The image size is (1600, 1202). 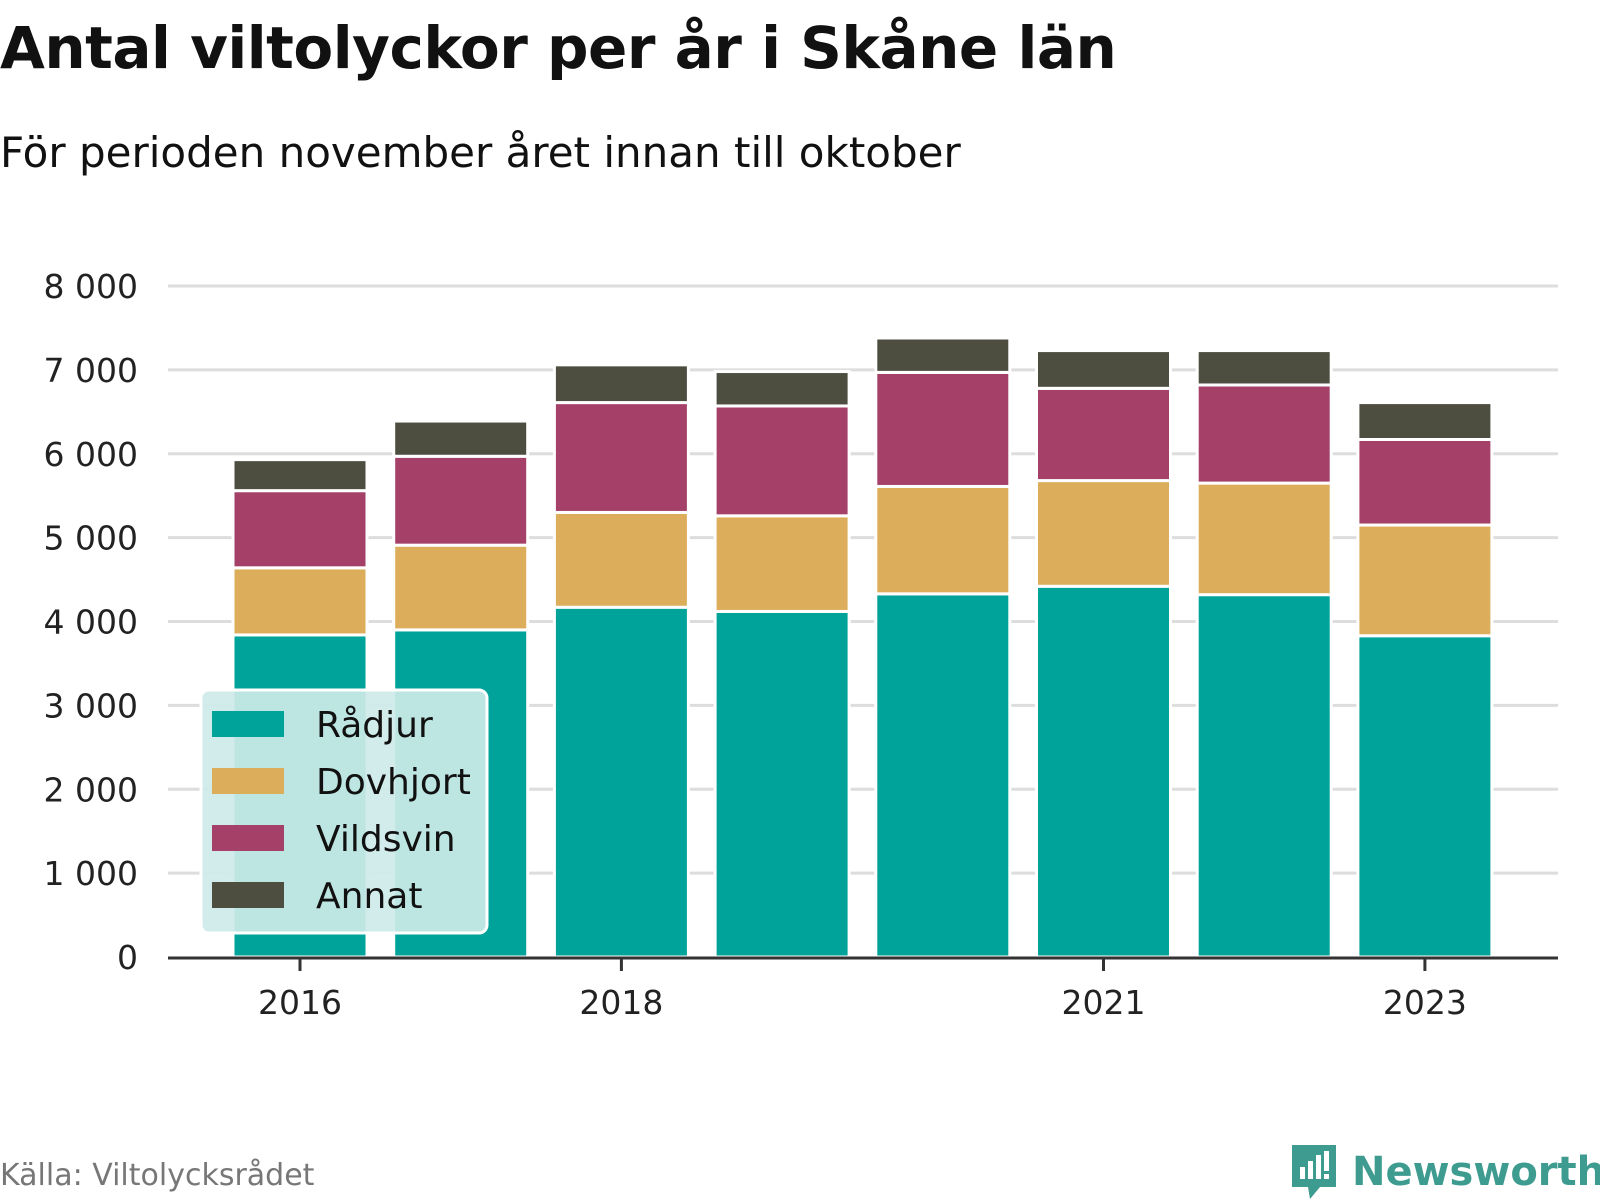 What do you see at coordinates (393, 782) in the screenshot?
I see `legend-label: Dovhjort` at bounding box center [393, 782].